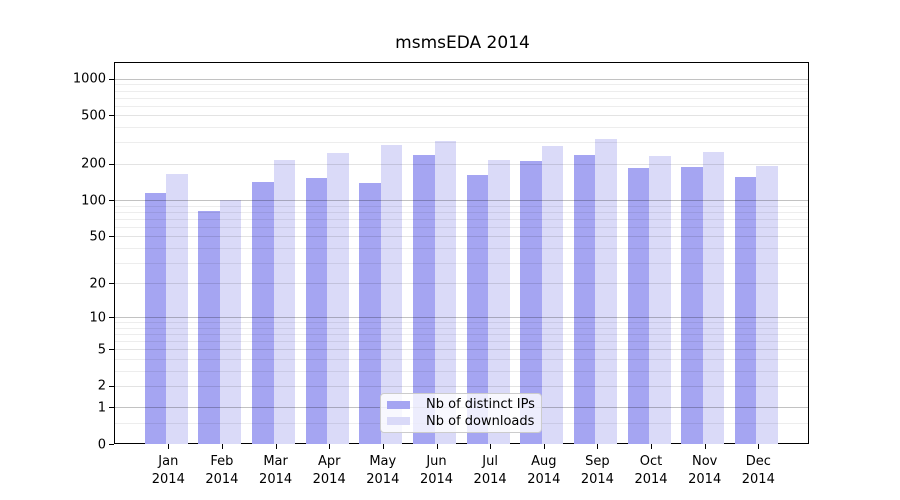  What do you see at coordinates (93, 116) in the screenshot?
I see `y-tick-label-500: 500` at bounding box center [93, 116].